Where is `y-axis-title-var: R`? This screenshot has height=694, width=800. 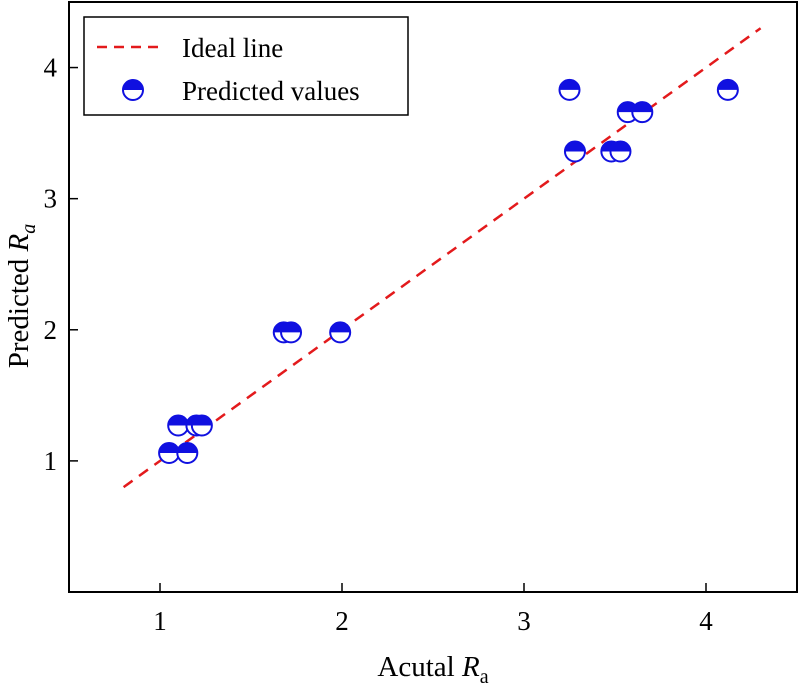
y-axis-title-var: R is located at coordinates (19, 242).